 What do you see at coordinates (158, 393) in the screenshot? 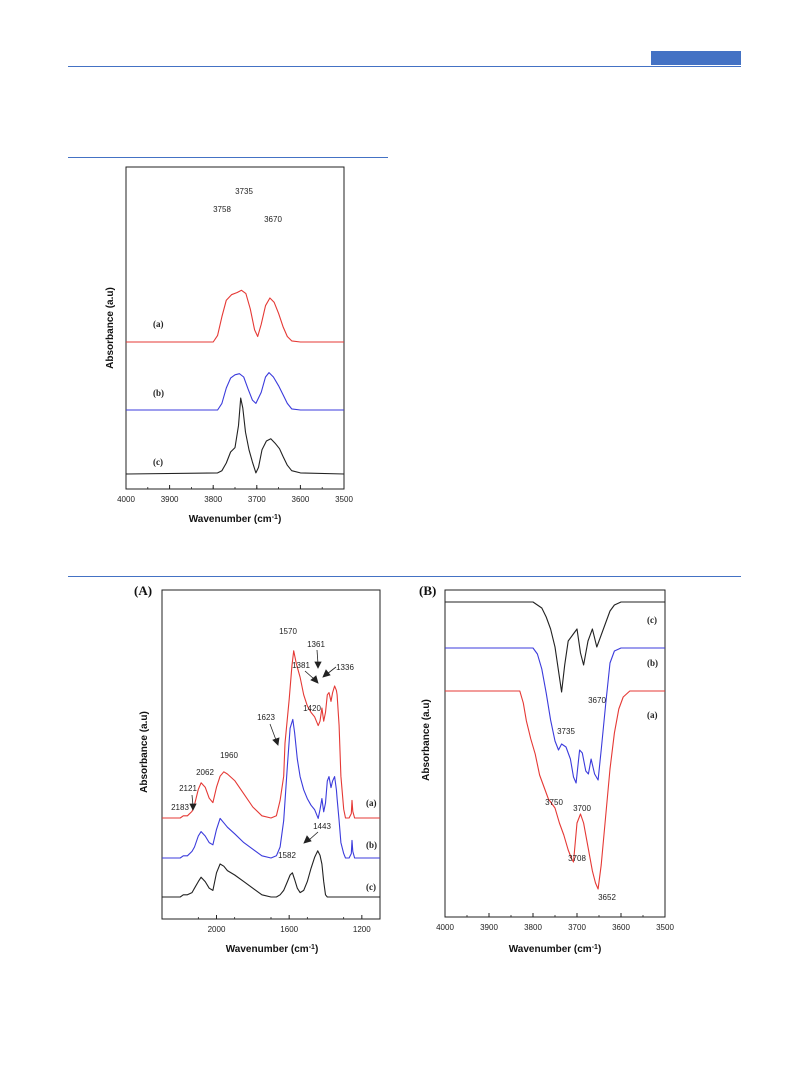
I see `chart-1-series-label-b: (b)` at bounding box center [158, 393].